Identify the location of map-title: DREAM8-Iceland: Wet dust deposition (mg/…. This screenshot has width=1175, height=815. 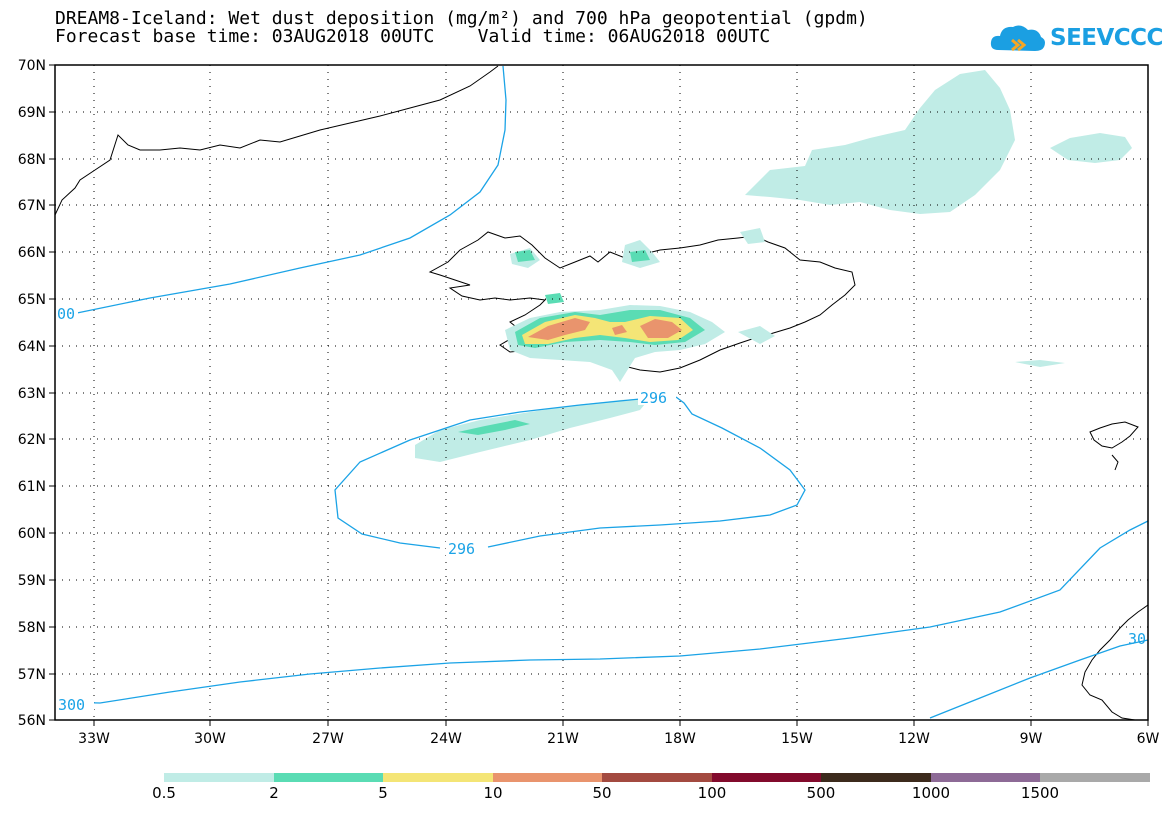
(461, 18).